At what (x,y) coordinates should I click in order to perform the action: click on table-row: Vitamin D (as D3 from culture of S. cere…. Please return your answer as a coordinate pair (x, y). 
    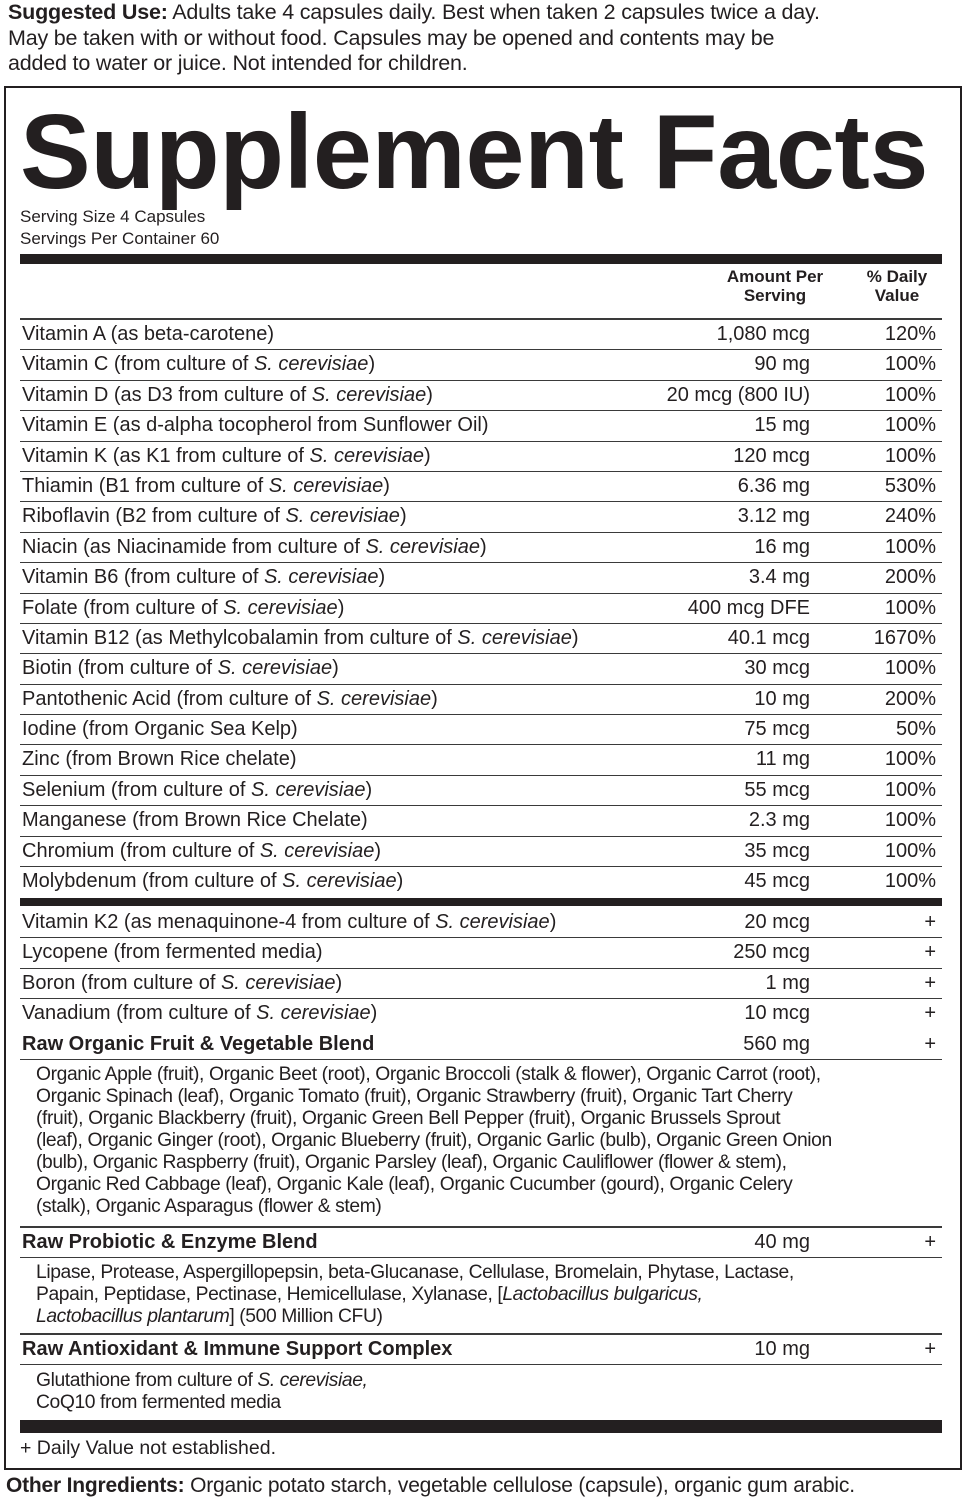
    Looking at the image, I should click on (481, 396).